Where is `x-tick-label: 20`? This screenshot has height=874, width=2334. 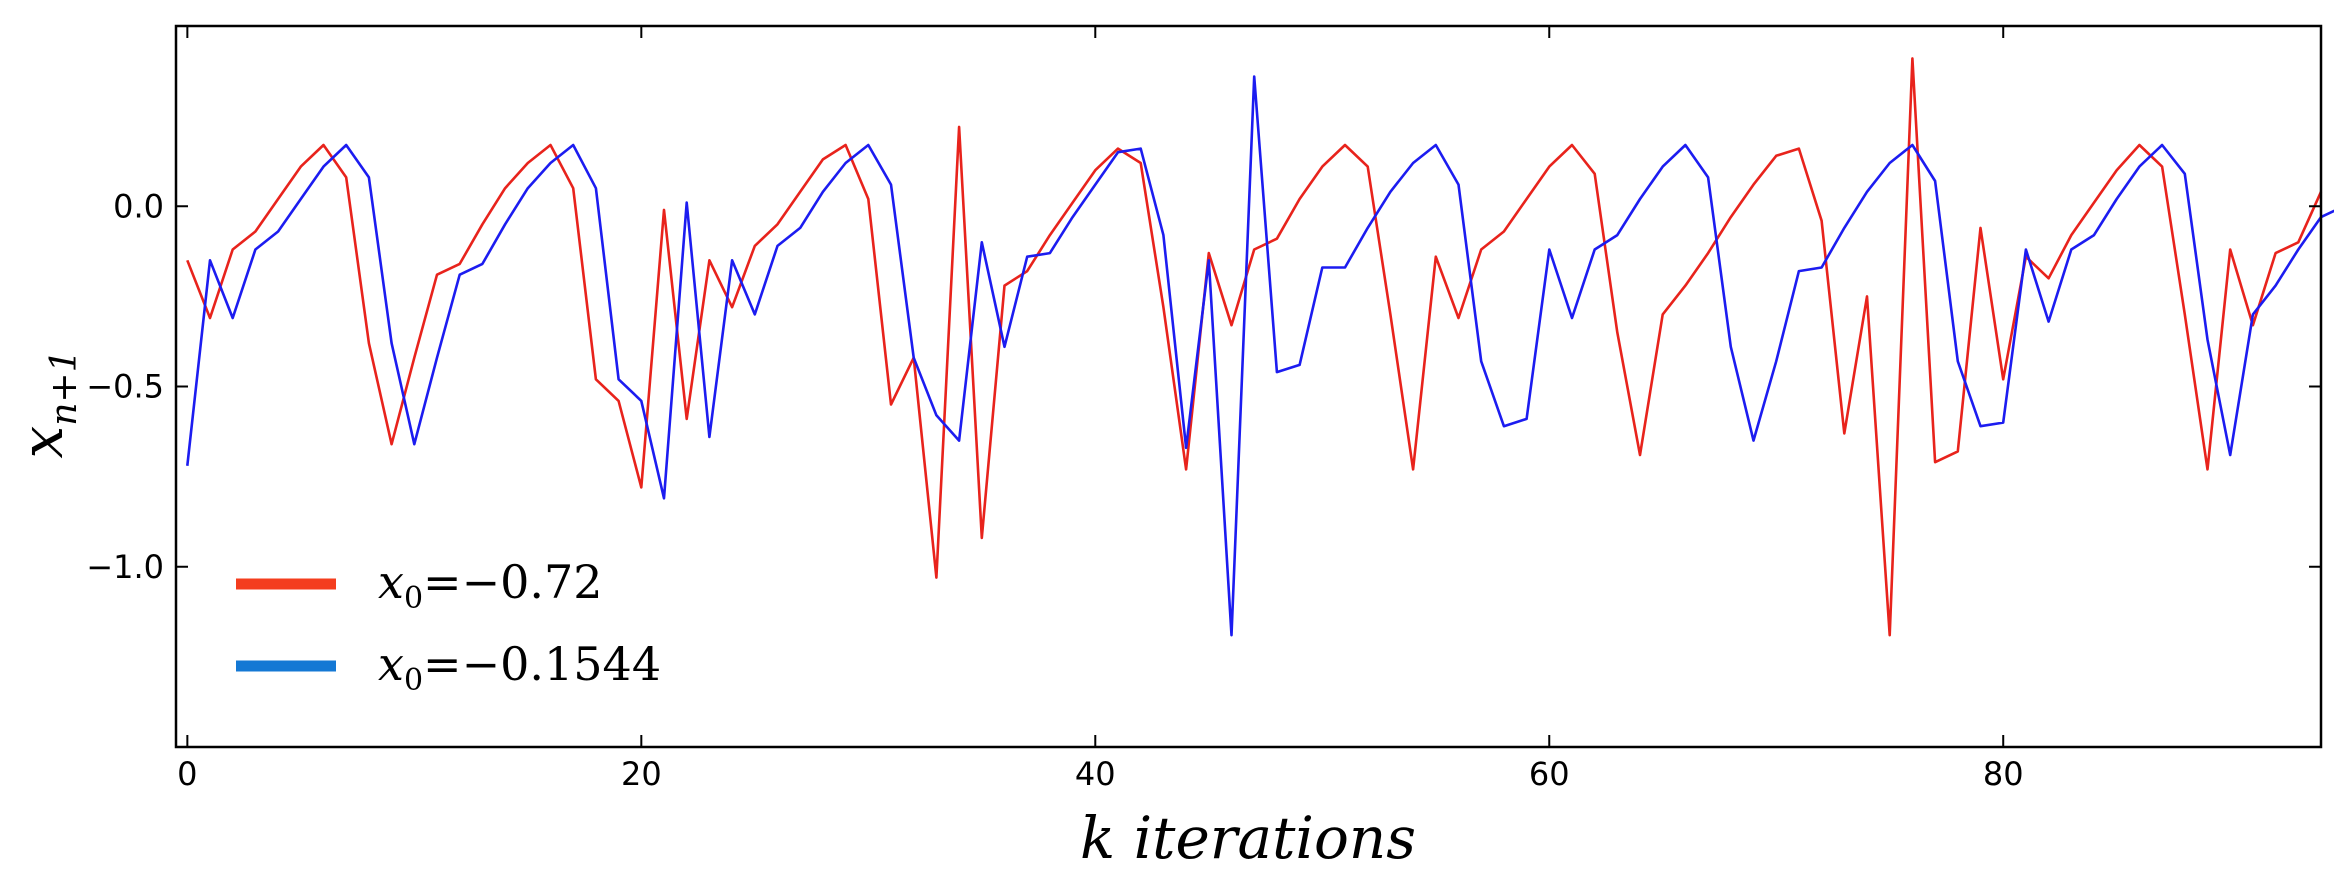 x-tick-label: 20 is located at coordinates (641, 774).